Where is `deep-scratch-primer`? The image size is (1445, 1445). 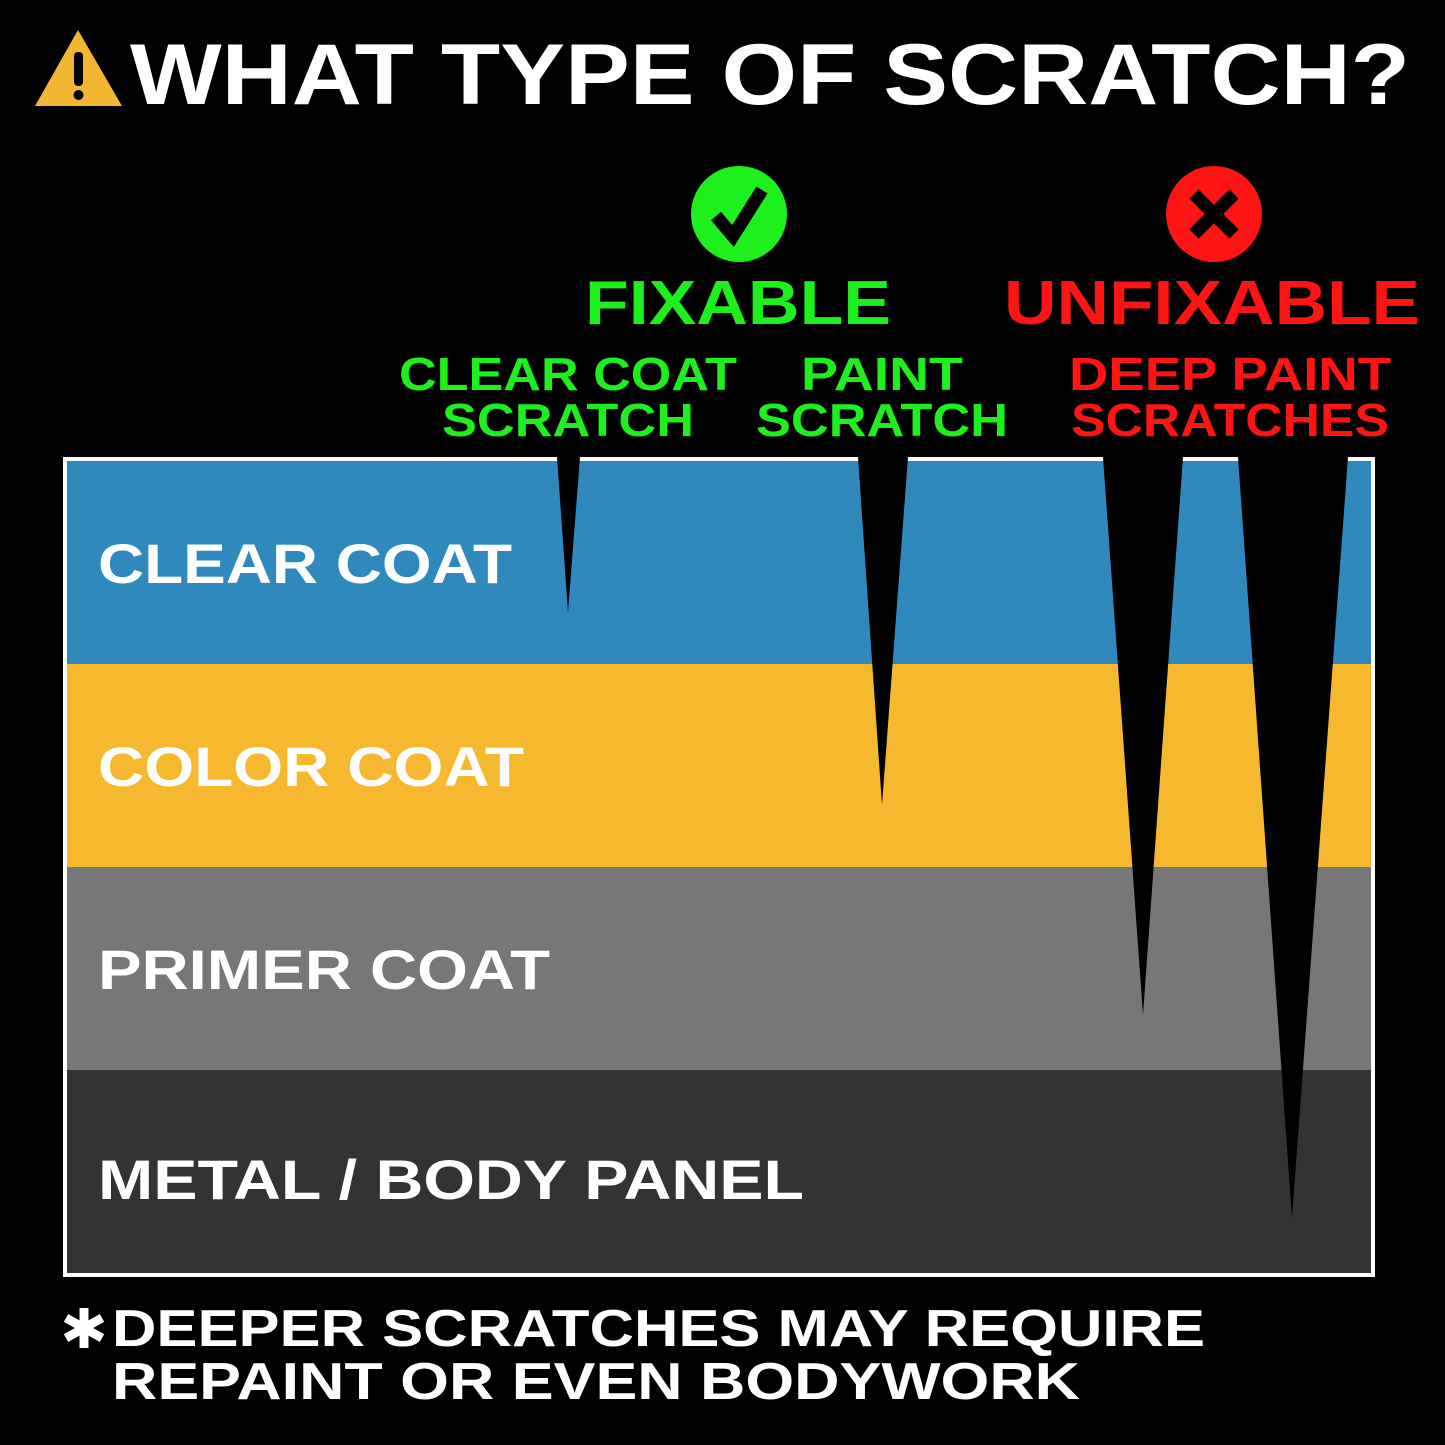
deep-scratch-primer is located at coordinates (1143, 736).